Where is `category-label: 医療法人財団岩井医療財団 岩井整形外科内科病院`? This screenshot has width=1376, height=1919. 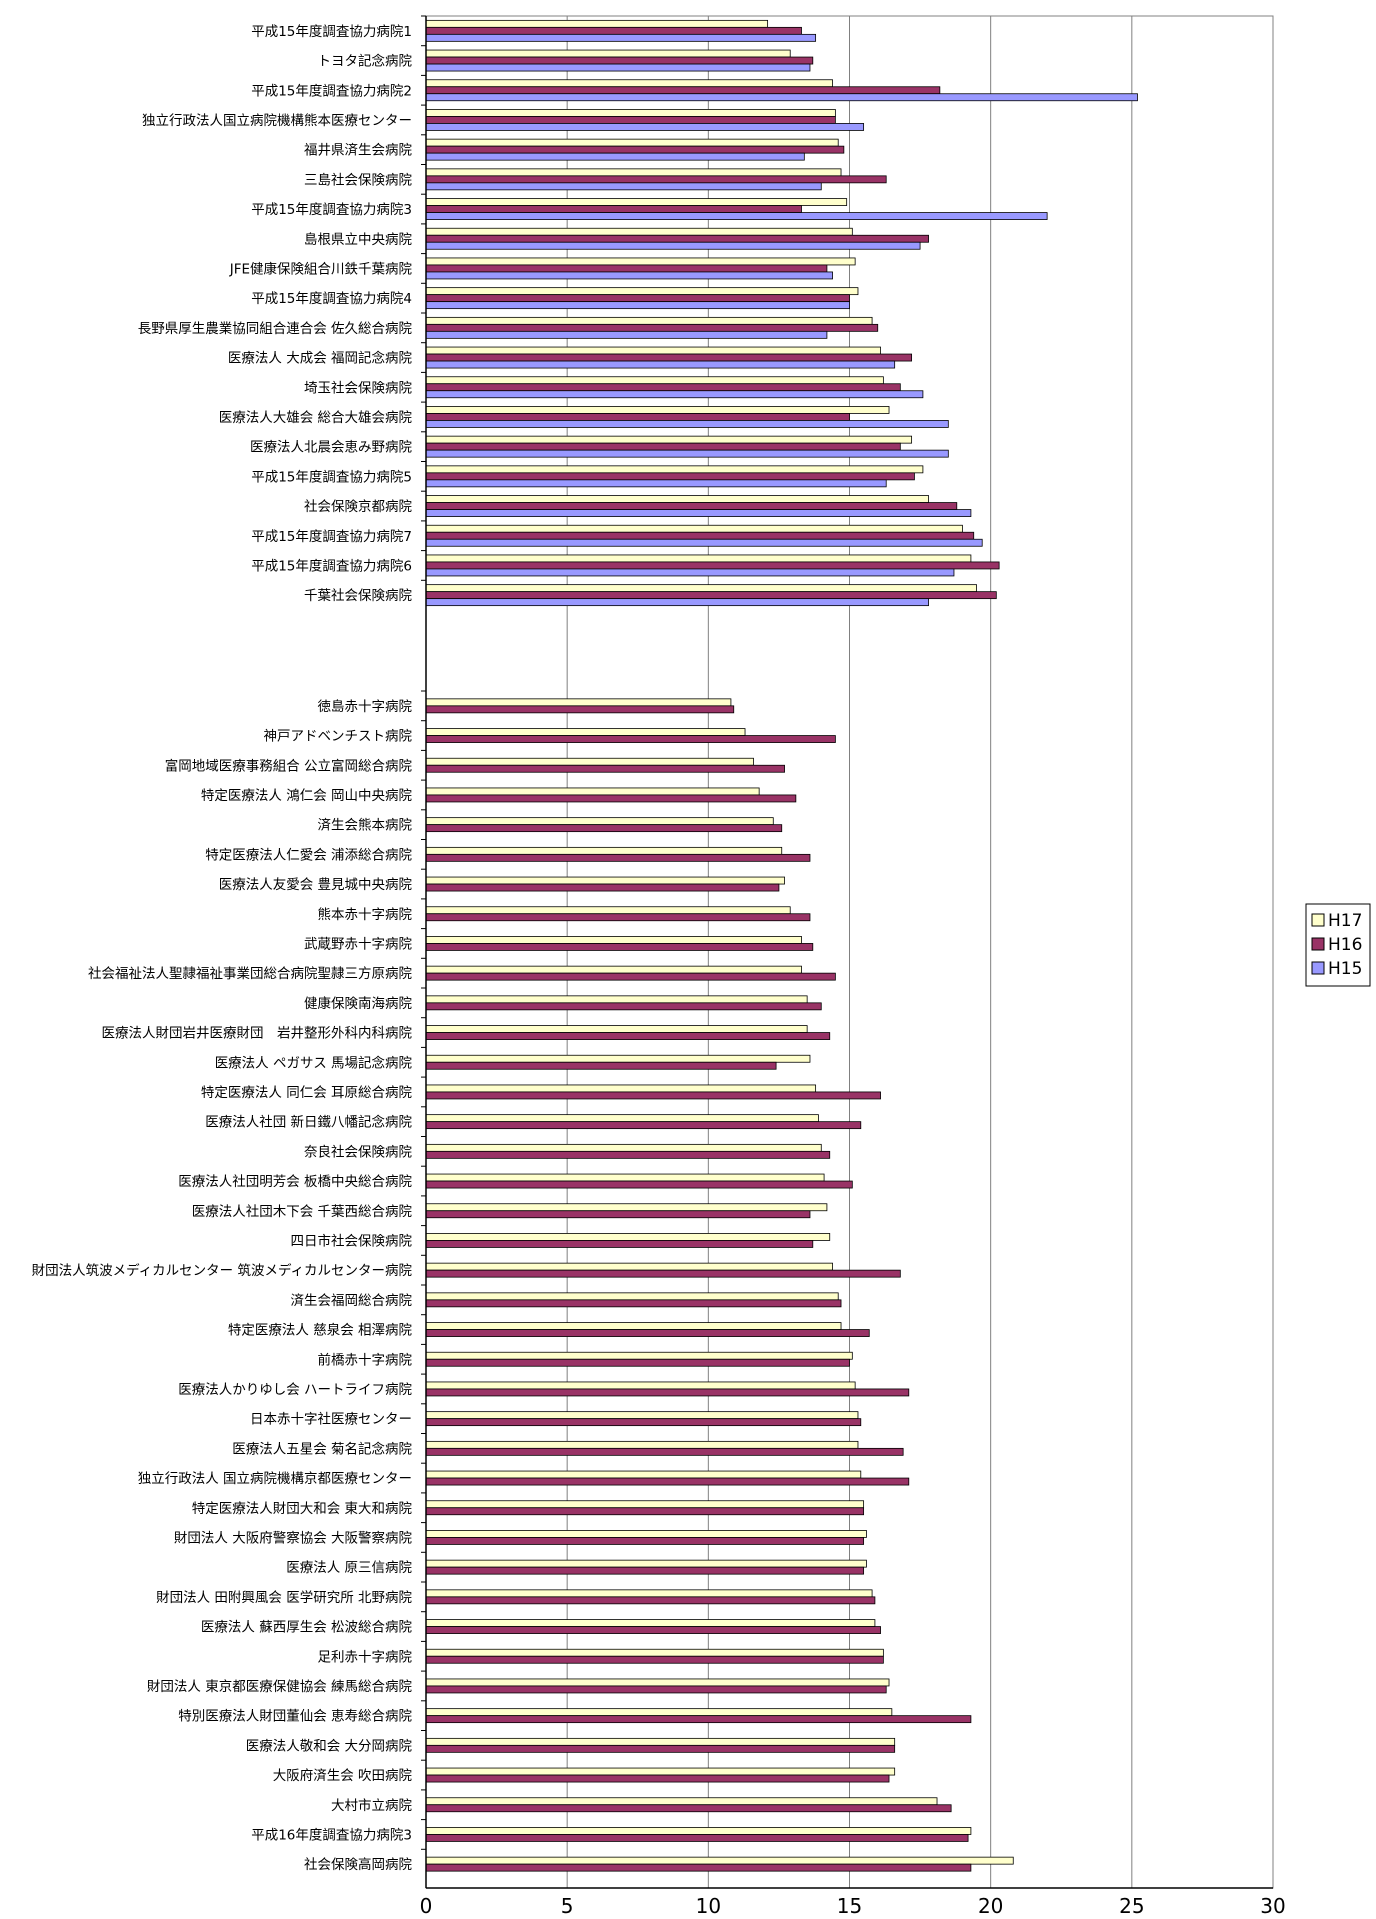
category-label: 医療法人財団岩井医療財団 岩井整形外科内科病院 is located at coordinates (257, 1033).